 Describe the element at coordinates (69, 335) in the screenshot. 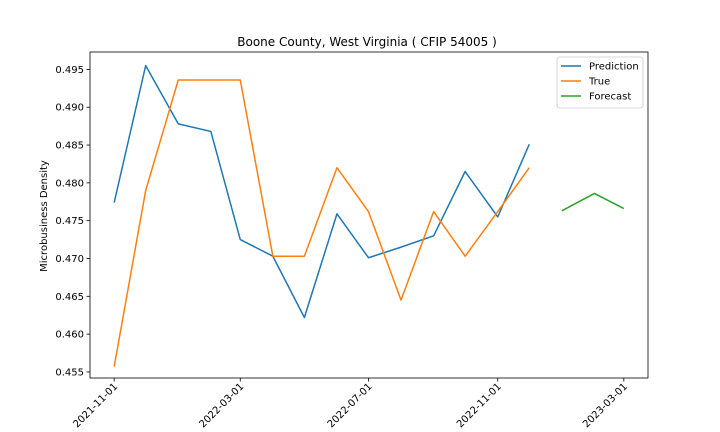

I see `y-tick-label: 0.460` at that location.